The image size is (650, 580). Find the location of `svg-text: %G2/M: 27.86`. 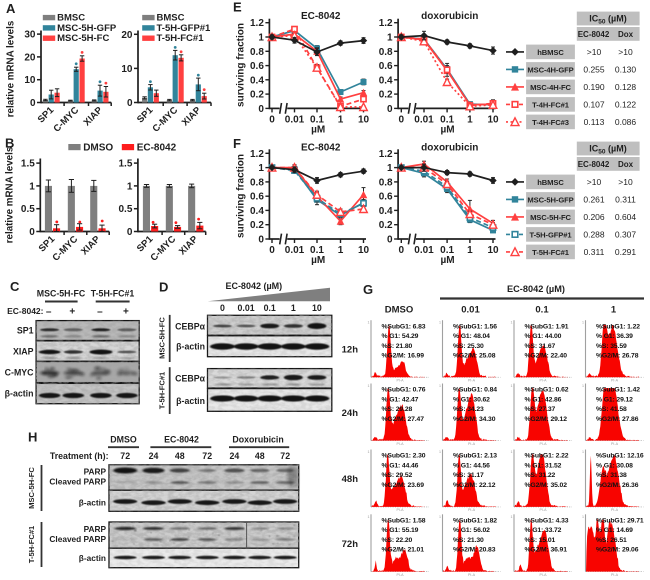

svg-text: %G2/M: 27.86 is located at coordinates (617, 419).